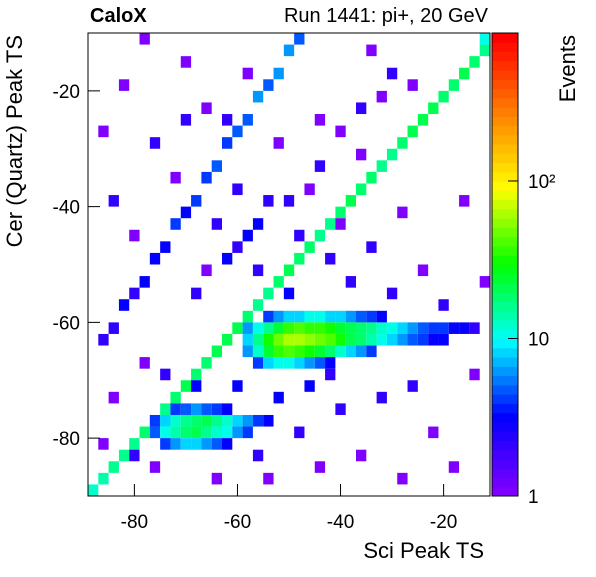  What do you see at coordinates (340, 522) in the screenshot?
I see `x-tick-label: -40` at bounding box center [340, 522].